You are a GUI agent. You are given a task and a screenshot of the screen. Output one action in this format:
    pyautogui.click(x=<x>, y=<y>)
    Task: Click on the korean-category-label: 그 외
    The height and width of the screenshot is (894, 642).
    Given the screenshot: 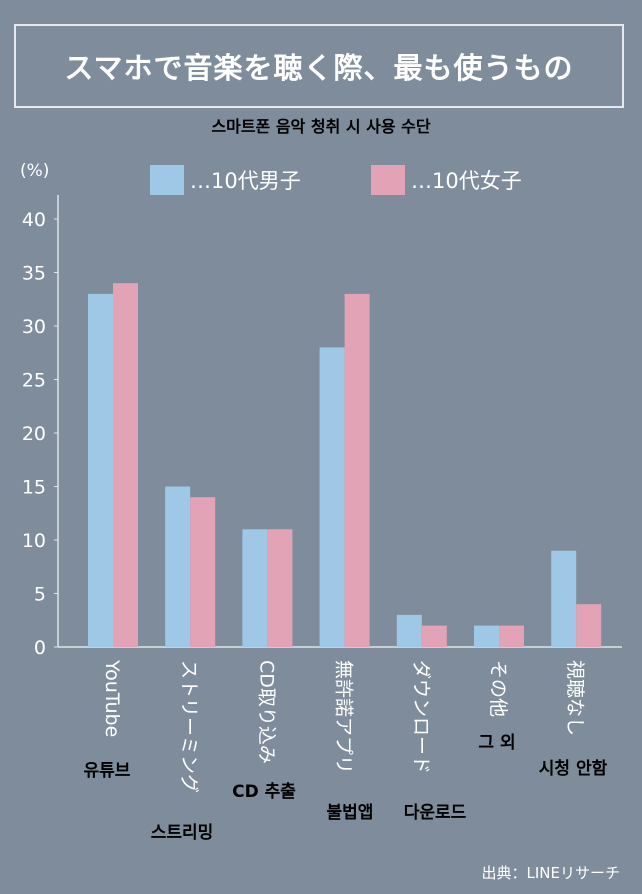 What is the action you would take?
    pyautogui.click(x=496, y=743)
    